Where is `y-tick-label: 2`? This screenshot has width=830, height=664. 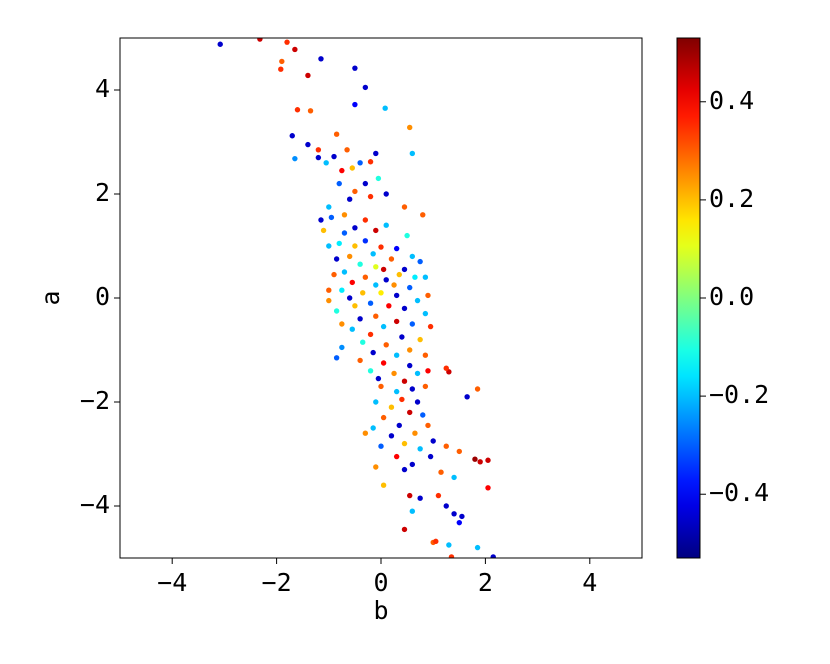
y-tick-label: 2 is located at coordinates (102, 192).